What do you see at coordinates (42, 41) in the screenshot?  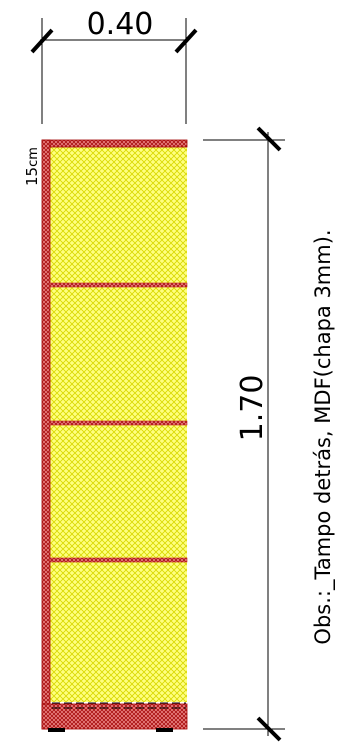 I see `width-tick-left` at bounding box center [42, 41].